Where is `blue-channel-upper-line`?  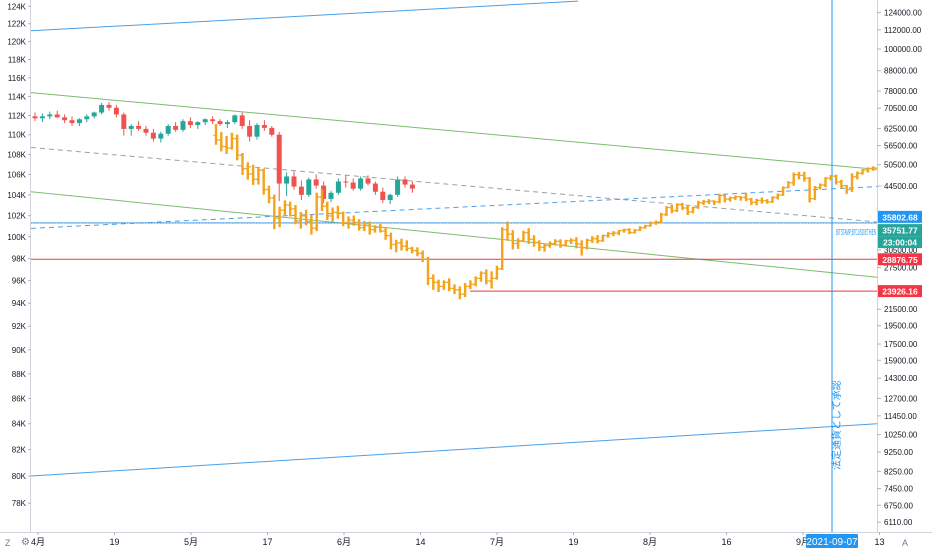 blue-channel-upper-line is located at coordinates (304, 16).